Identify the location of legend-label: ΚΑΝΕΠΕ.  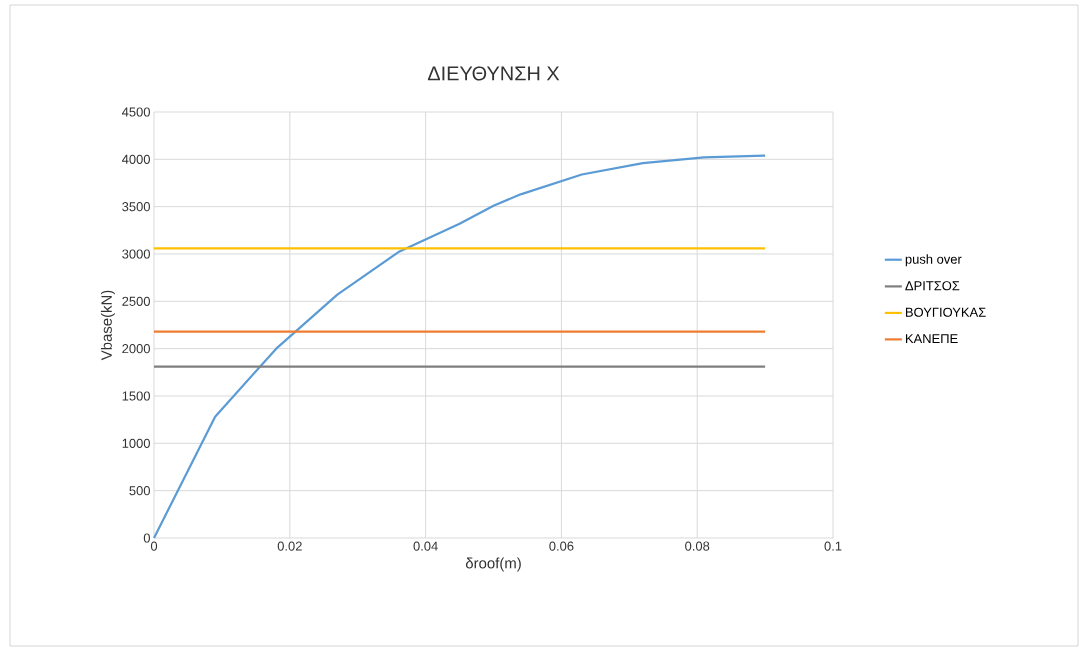
(932, 339).